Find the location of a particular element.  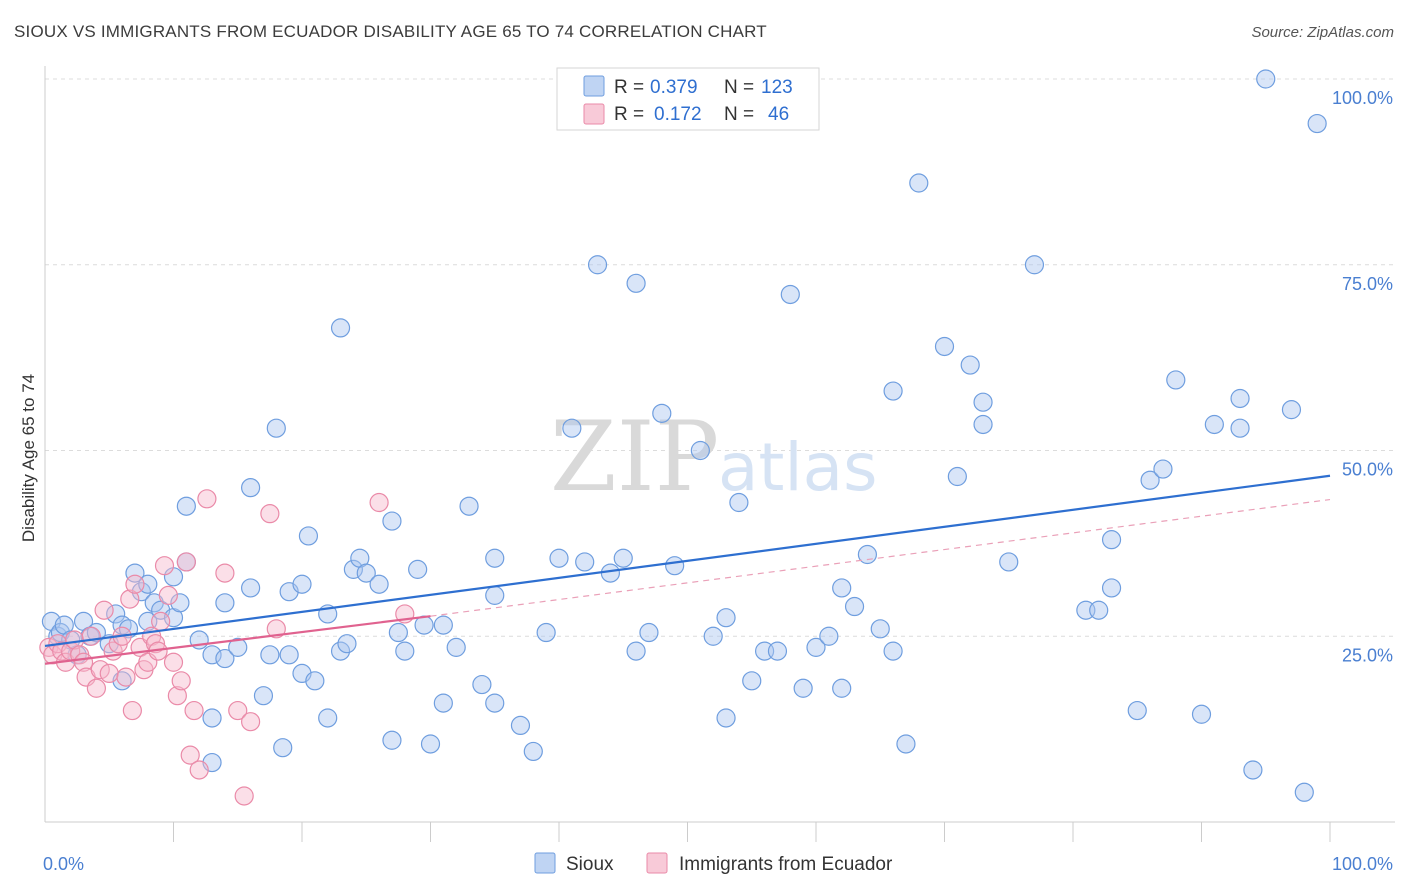

y-tick-label: 50.0% is located at coordinates (1367, 470).